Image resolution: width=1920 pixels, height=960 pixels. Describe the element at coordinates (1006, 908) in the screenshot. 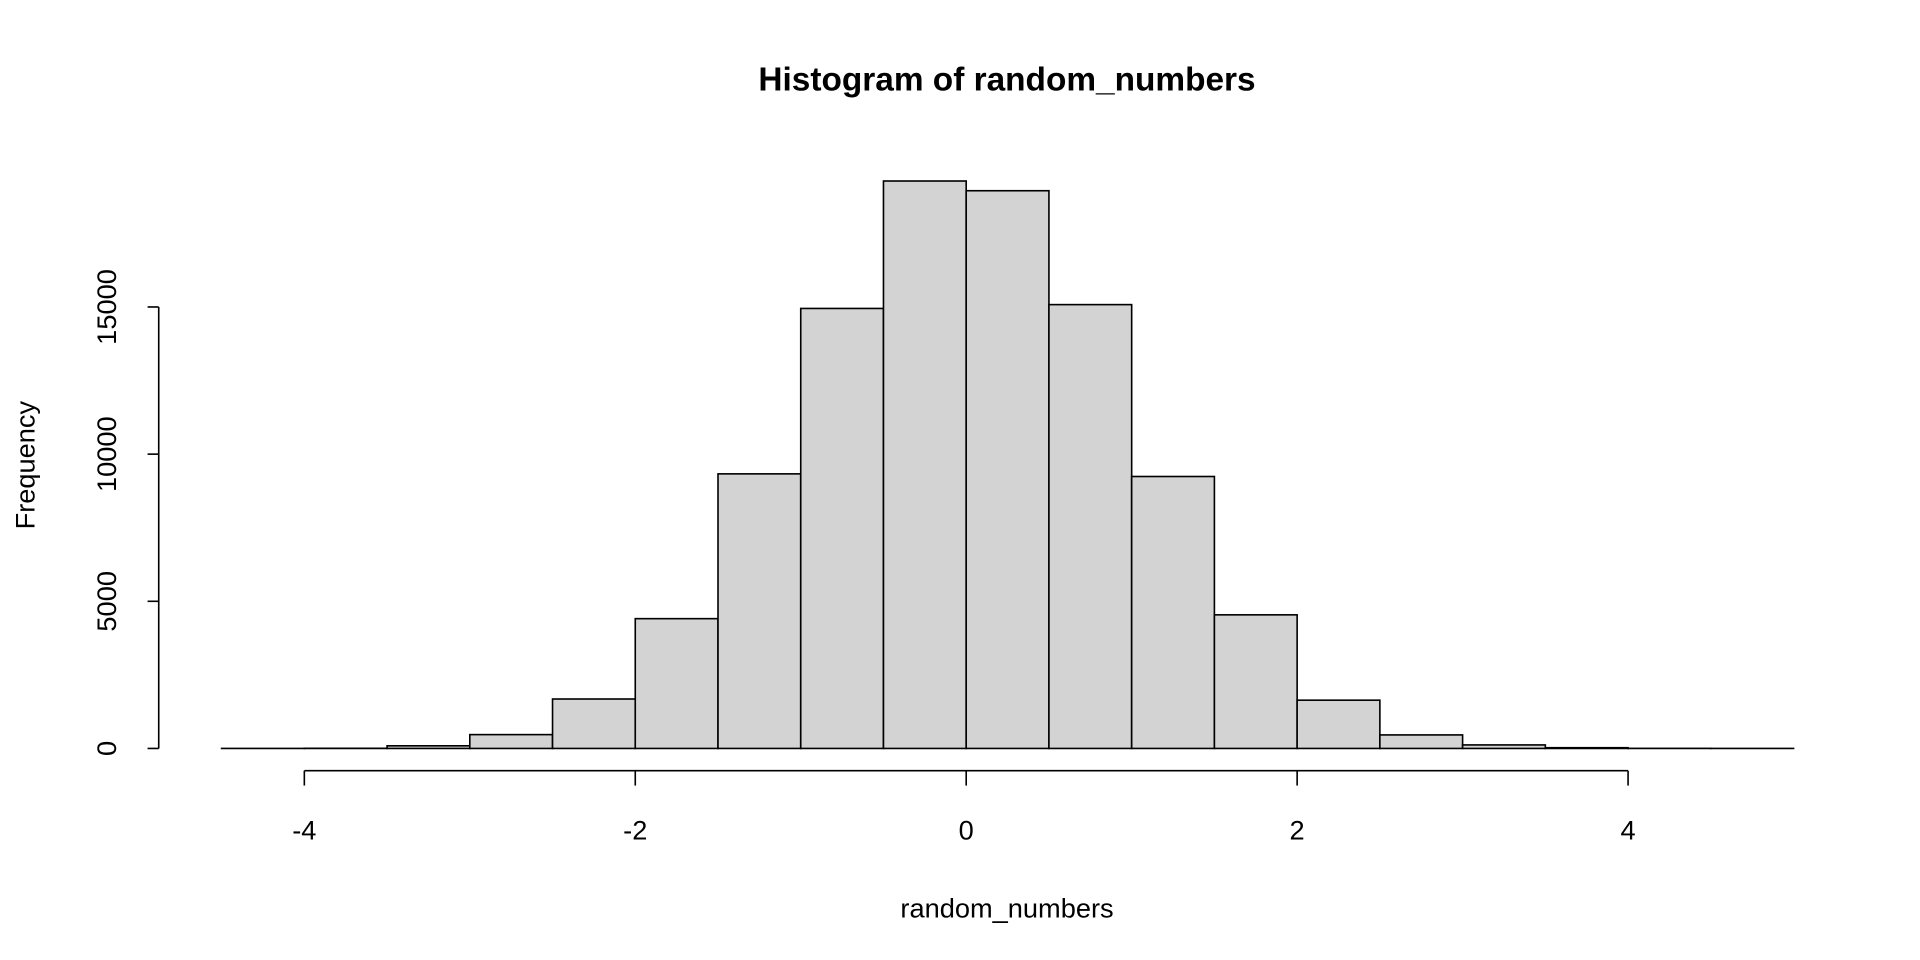

I see `x-axis-label: random_numbers` at that location.